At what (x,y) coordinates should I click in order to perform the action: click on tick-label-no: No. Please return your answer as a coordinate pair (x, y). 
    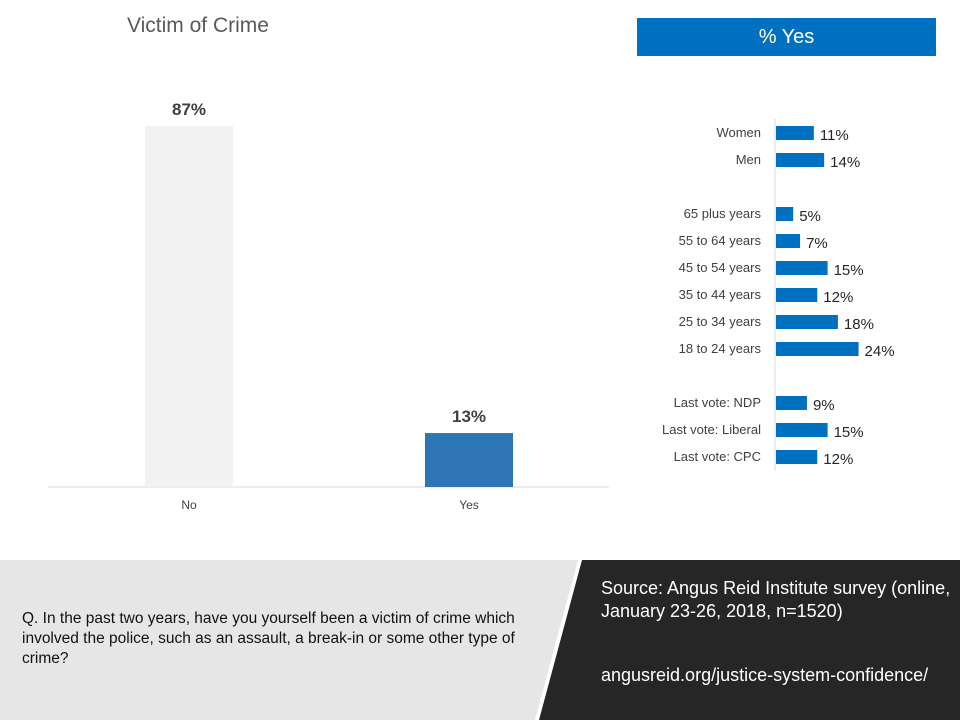
    Looking at the image, I should click on (189, 505).